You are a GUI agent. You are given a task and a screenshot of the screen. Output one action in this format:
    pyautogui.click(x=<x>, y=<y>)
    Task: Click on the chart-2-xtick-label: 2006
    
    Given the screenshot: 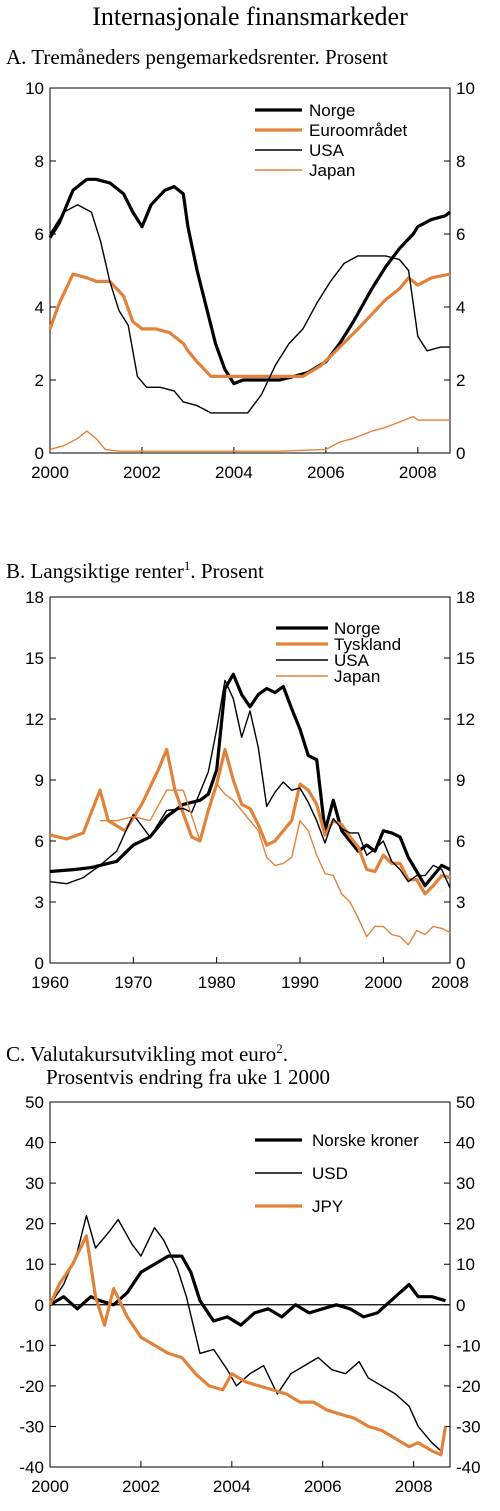 What is the action you would take?
    pyautogui.click(x=323, y=1486)
    